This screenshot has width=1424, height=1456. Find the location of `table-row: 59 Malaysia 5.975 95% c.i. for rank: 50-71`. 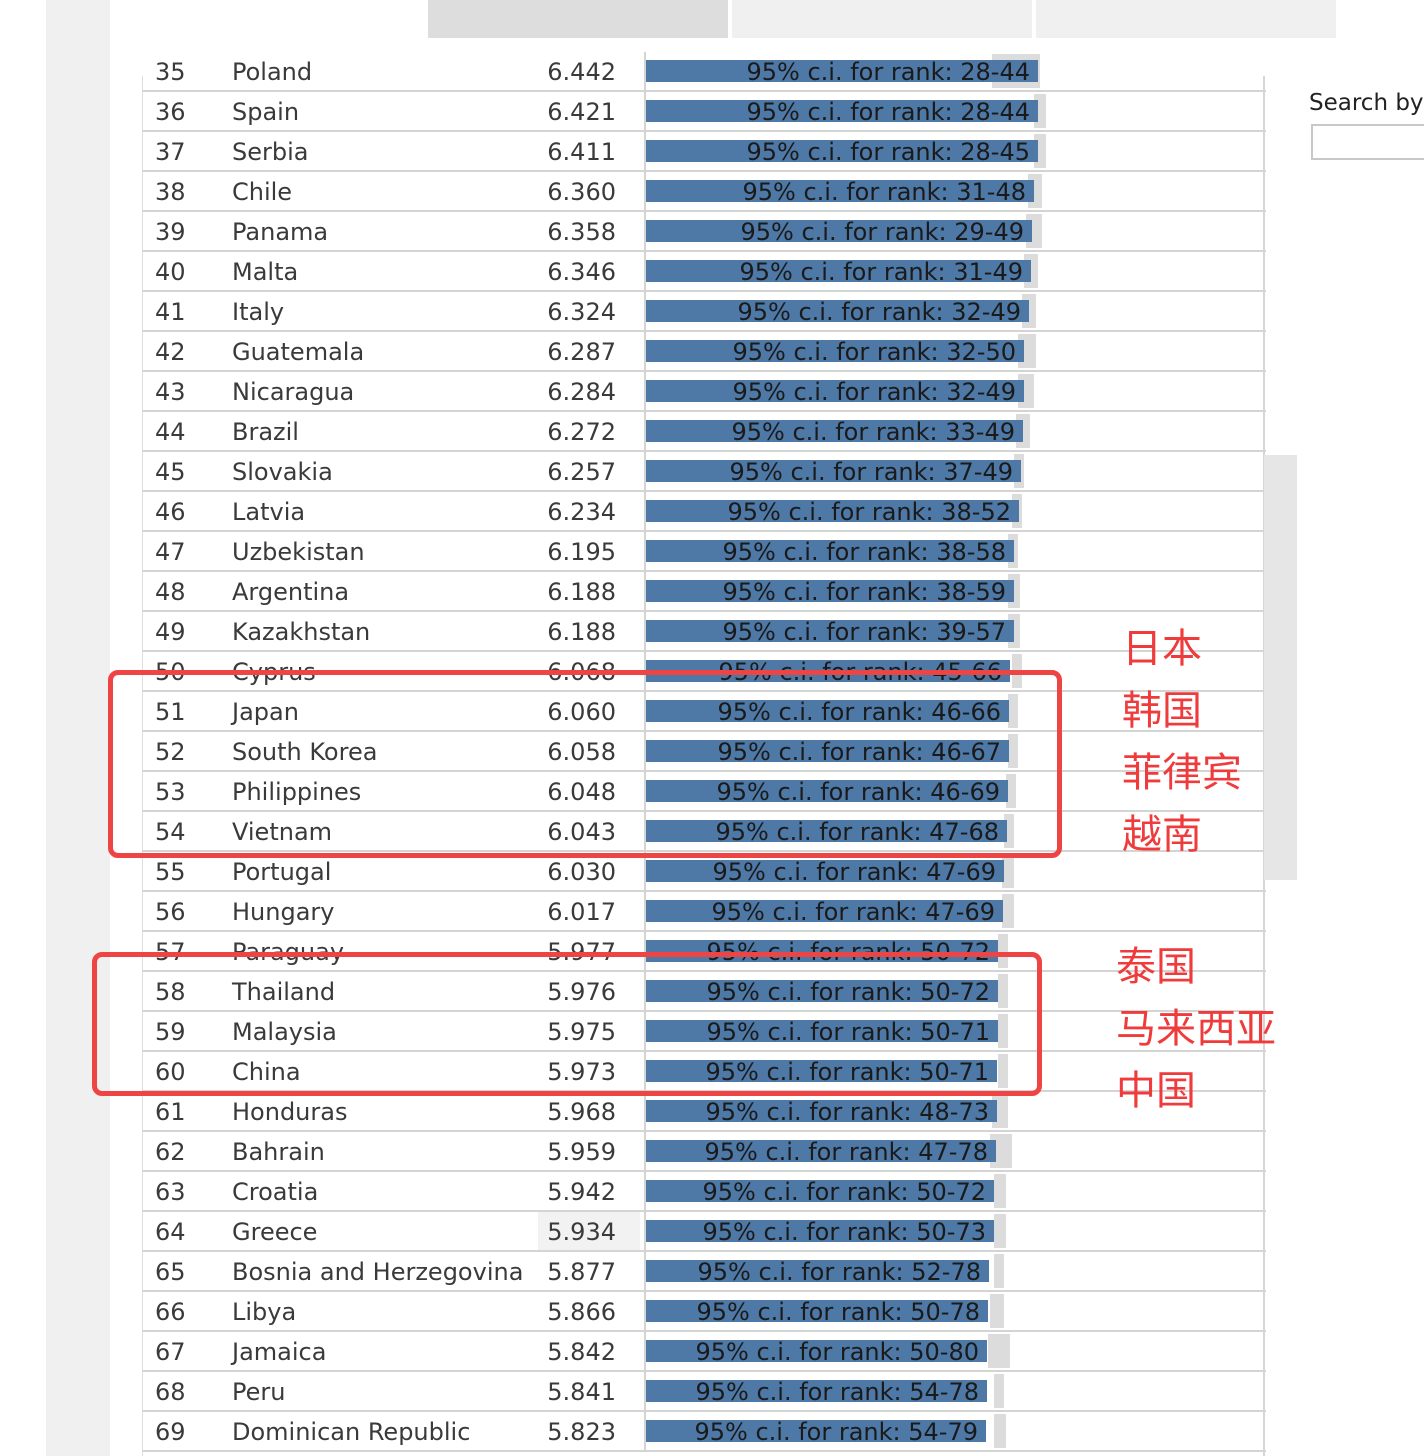

table-row: 59 Malaysia 5.975 95% c.i. for rank: 50-71 is located at coordinates (704, 1032).